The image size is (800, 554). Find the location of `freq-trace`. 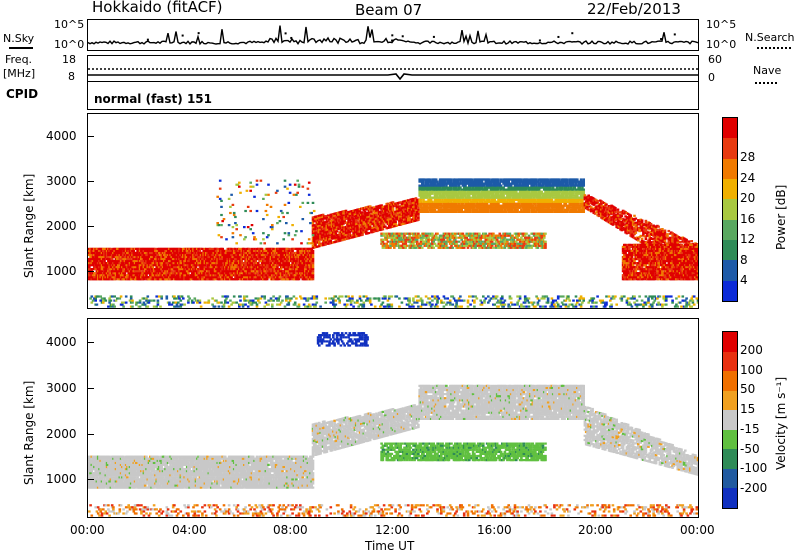

freq-trace is located at coordinates (393, 74).